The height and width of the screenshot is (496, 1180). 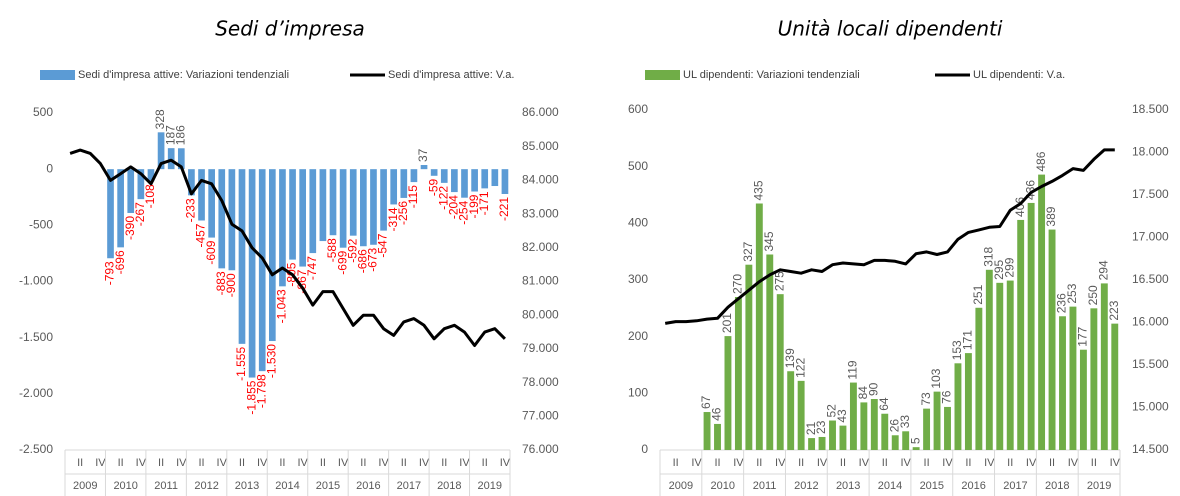 What do you see at coordinates (540, 415) in the screenshot?
I see `y2-tick-label: 77.000` at bounding box center [540, 415].